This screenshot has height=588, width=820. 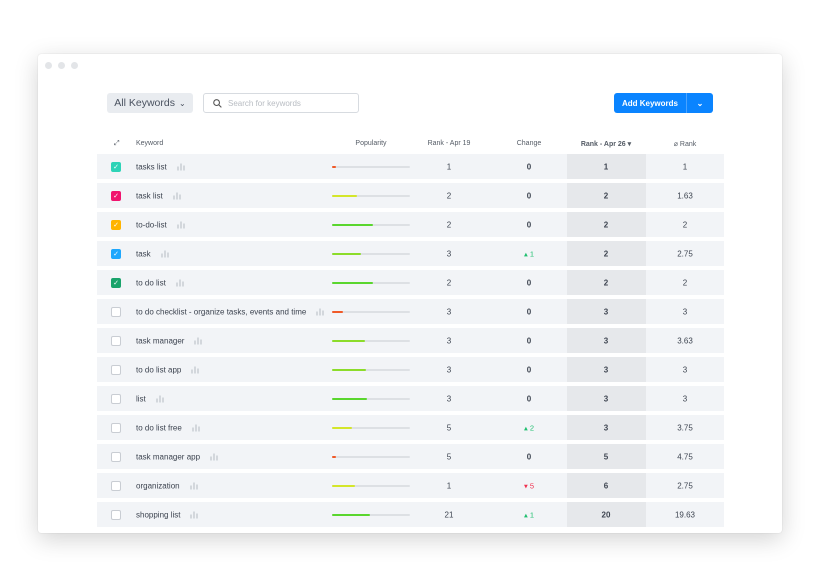 I want to click on chart-toggle-icon: ⤢, so click(x=117, y=143).